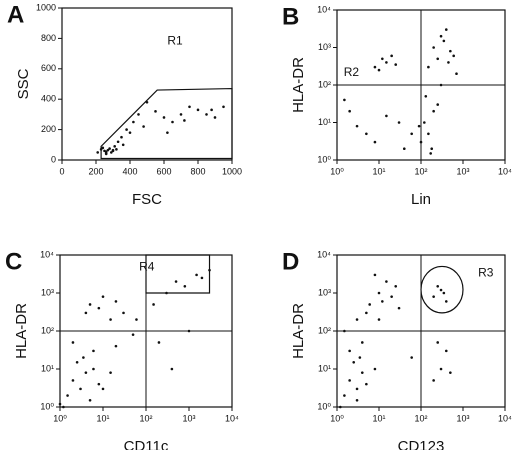 The image size is (520, 450). Describe the element at coordinates (197, 171) in the screenshot. I see `x-tick-label: 800` at that location.